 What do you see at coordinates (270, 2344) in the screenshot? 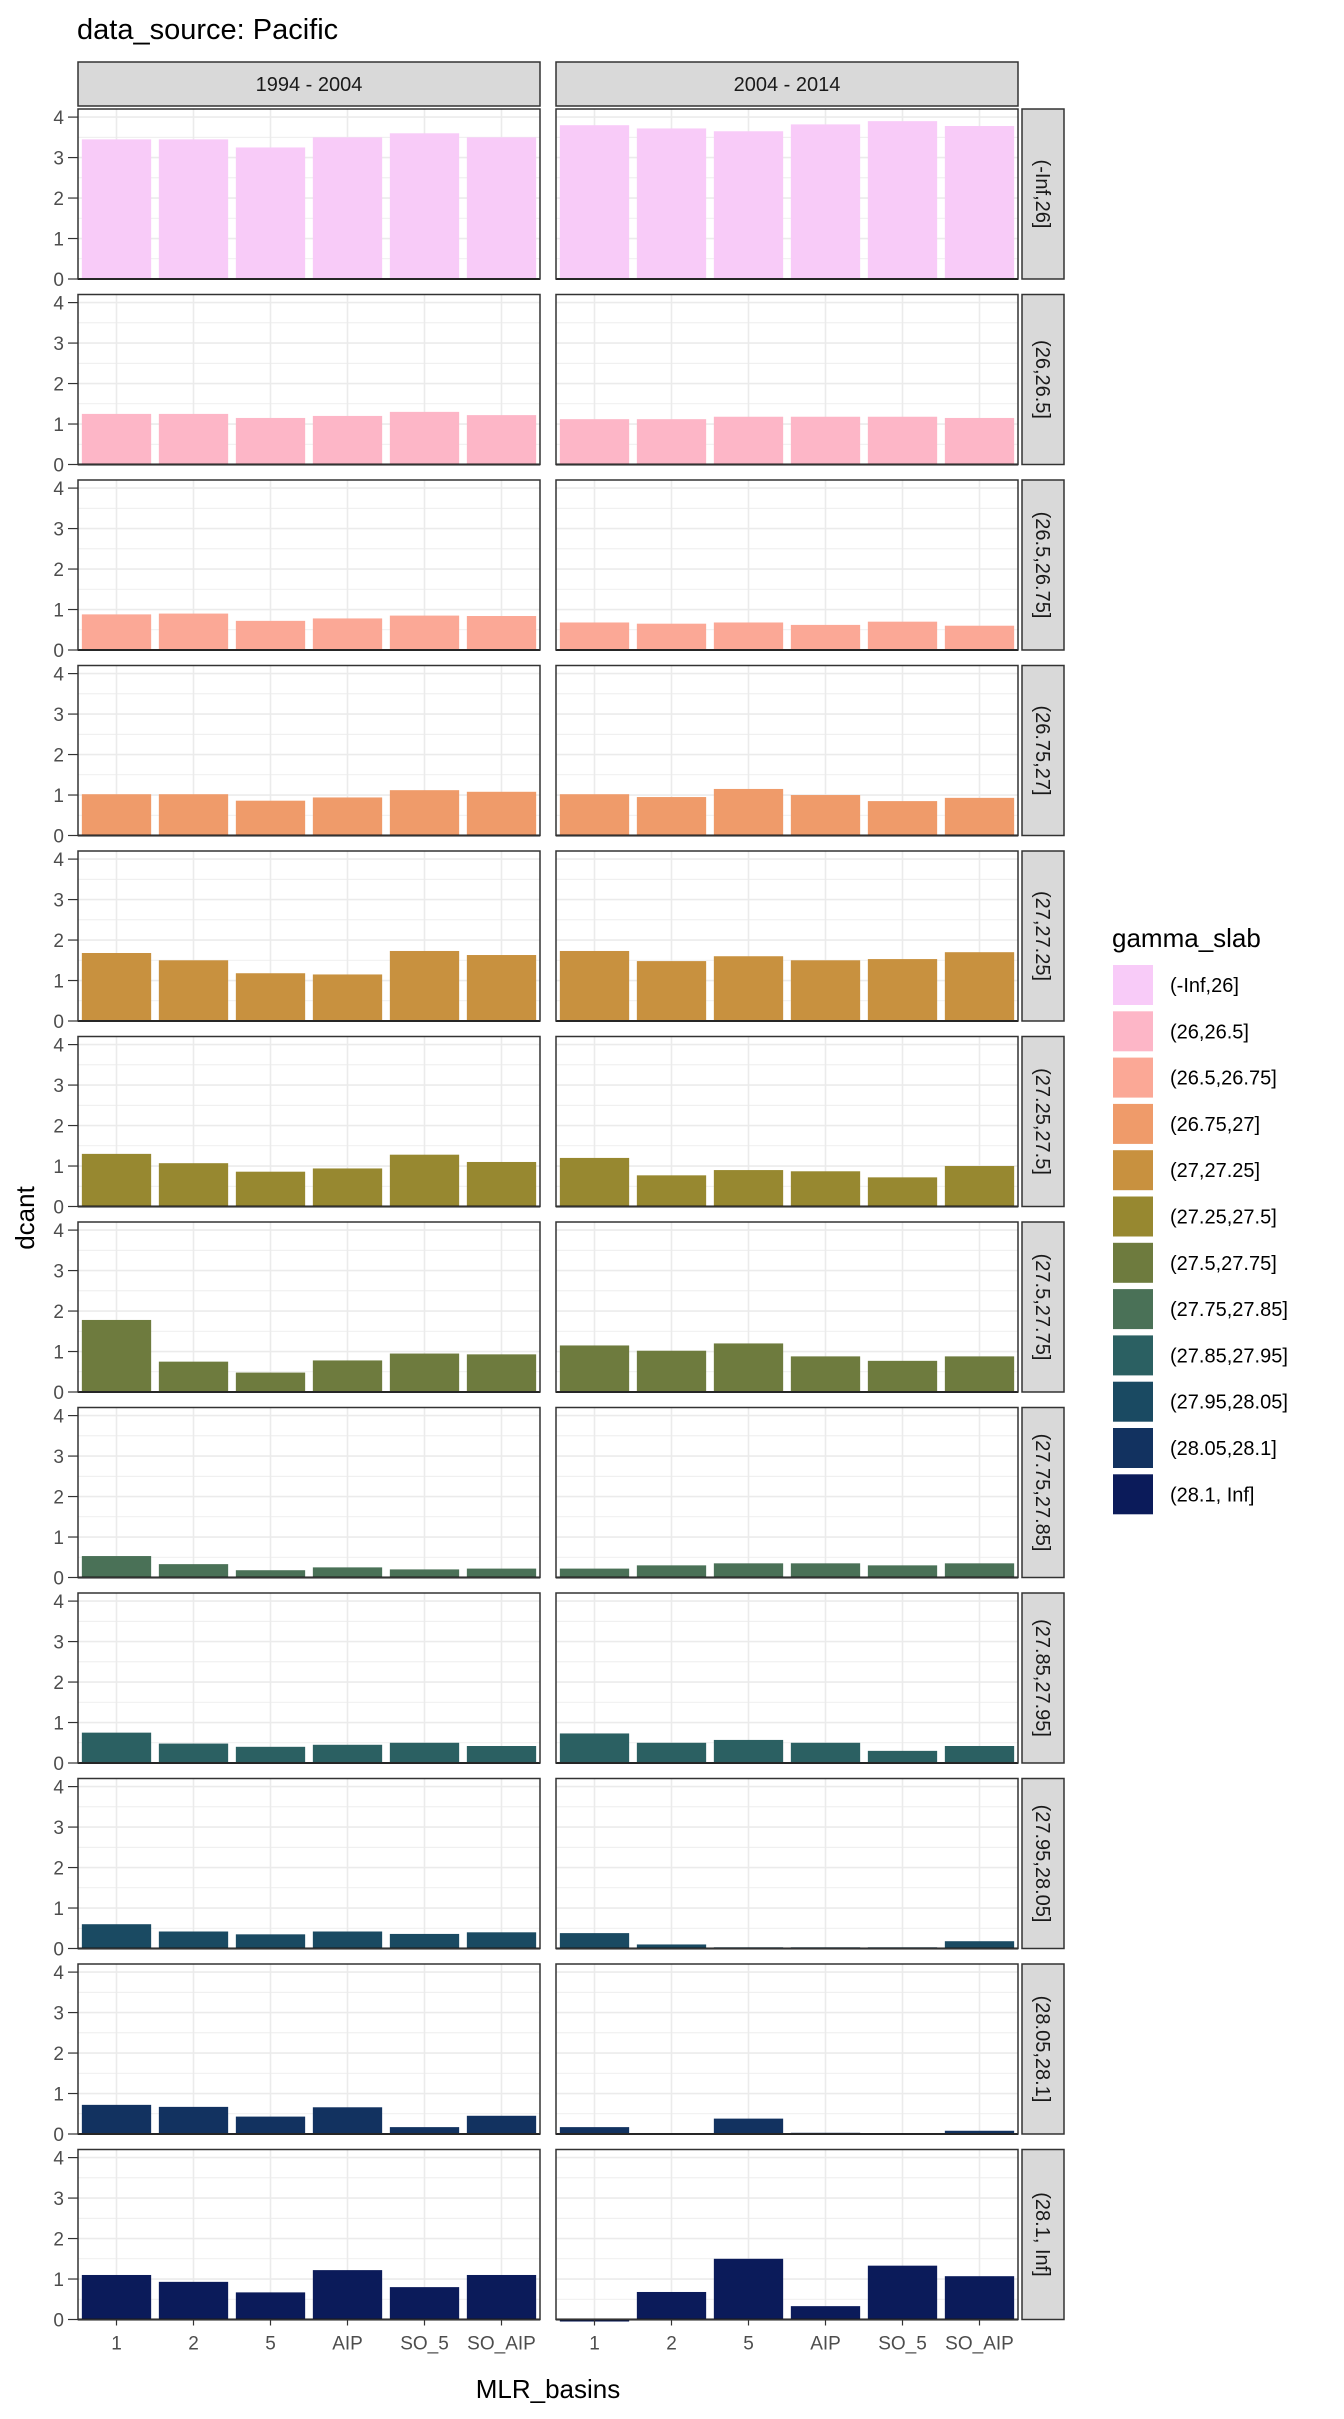
I see `x-tick-label: 5` at bounding box center [270, 2344].